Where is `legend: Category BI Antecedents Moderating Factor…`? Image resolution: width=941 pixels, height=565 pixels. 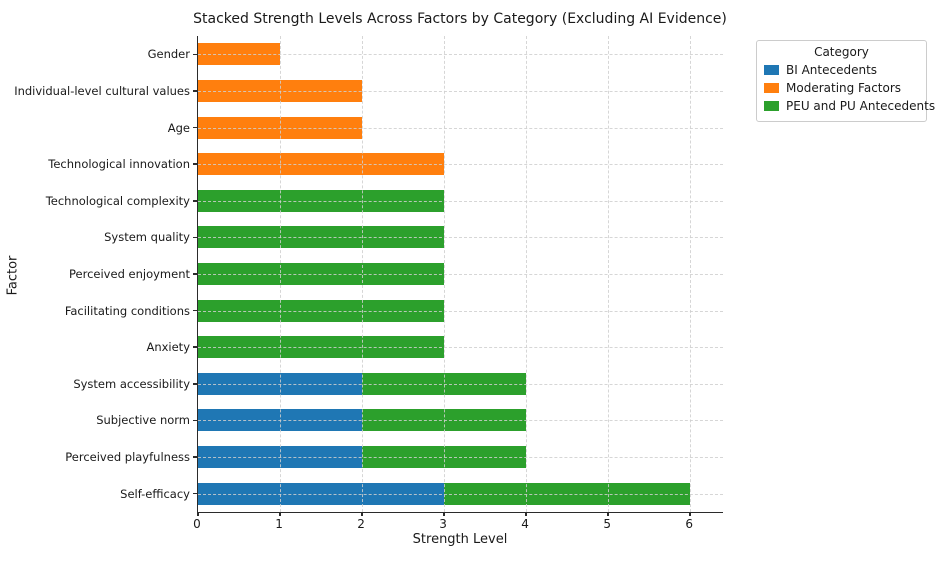 legend: Category BI Antecedents Moderating Factor… is located at coordinates (845, 81).